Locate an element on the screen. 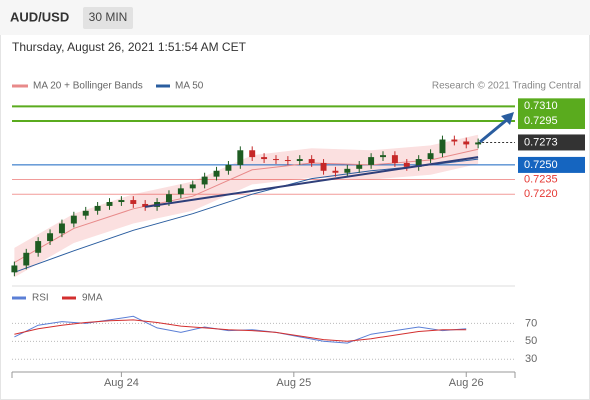  timeframe: 30 MIN is located at coordinates (108, 17).